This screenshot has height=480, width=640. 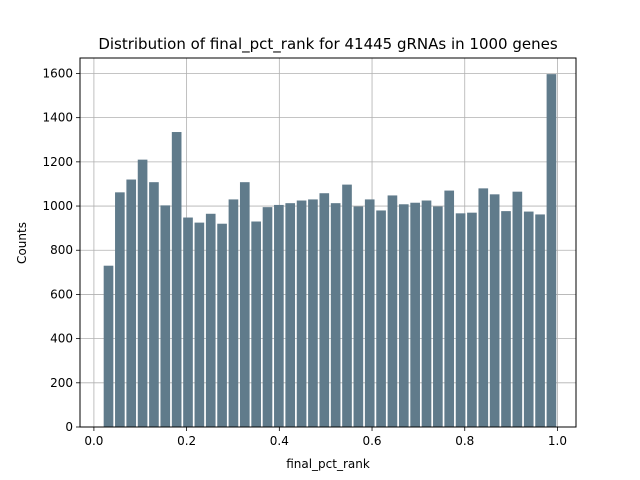 What do you see at coordinates (22, 243) in the screenshot?
I see `y-axis-label: Counts` at bounding box center [22, 243].